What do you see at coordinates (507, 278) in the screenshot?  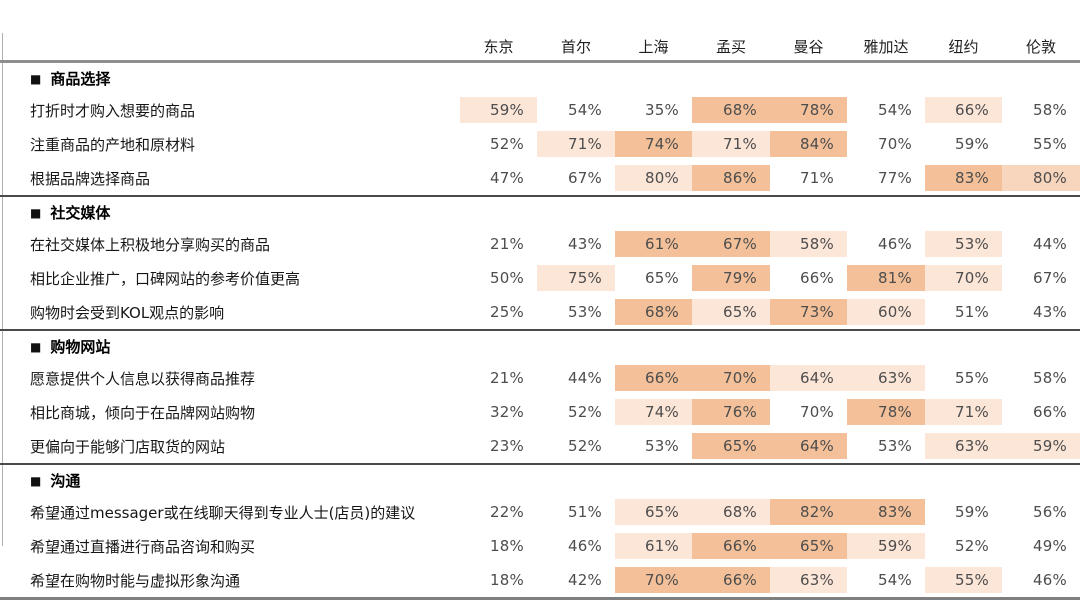 I see `heatmap-cell-value: 50%` at bounding box center [507, 278].